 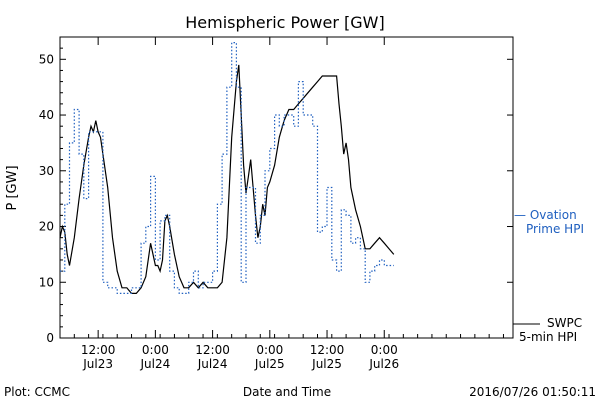 I want to click on x-tick-date-0: Jul23, so click(x=97, y=364).